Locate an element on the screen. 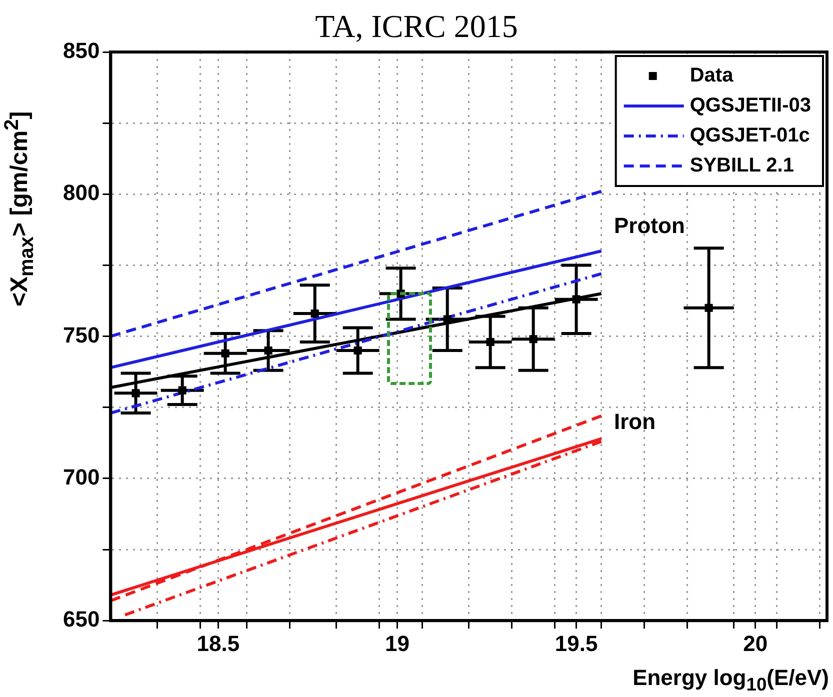  legend-label: Data is located at coordinates (712, 75).